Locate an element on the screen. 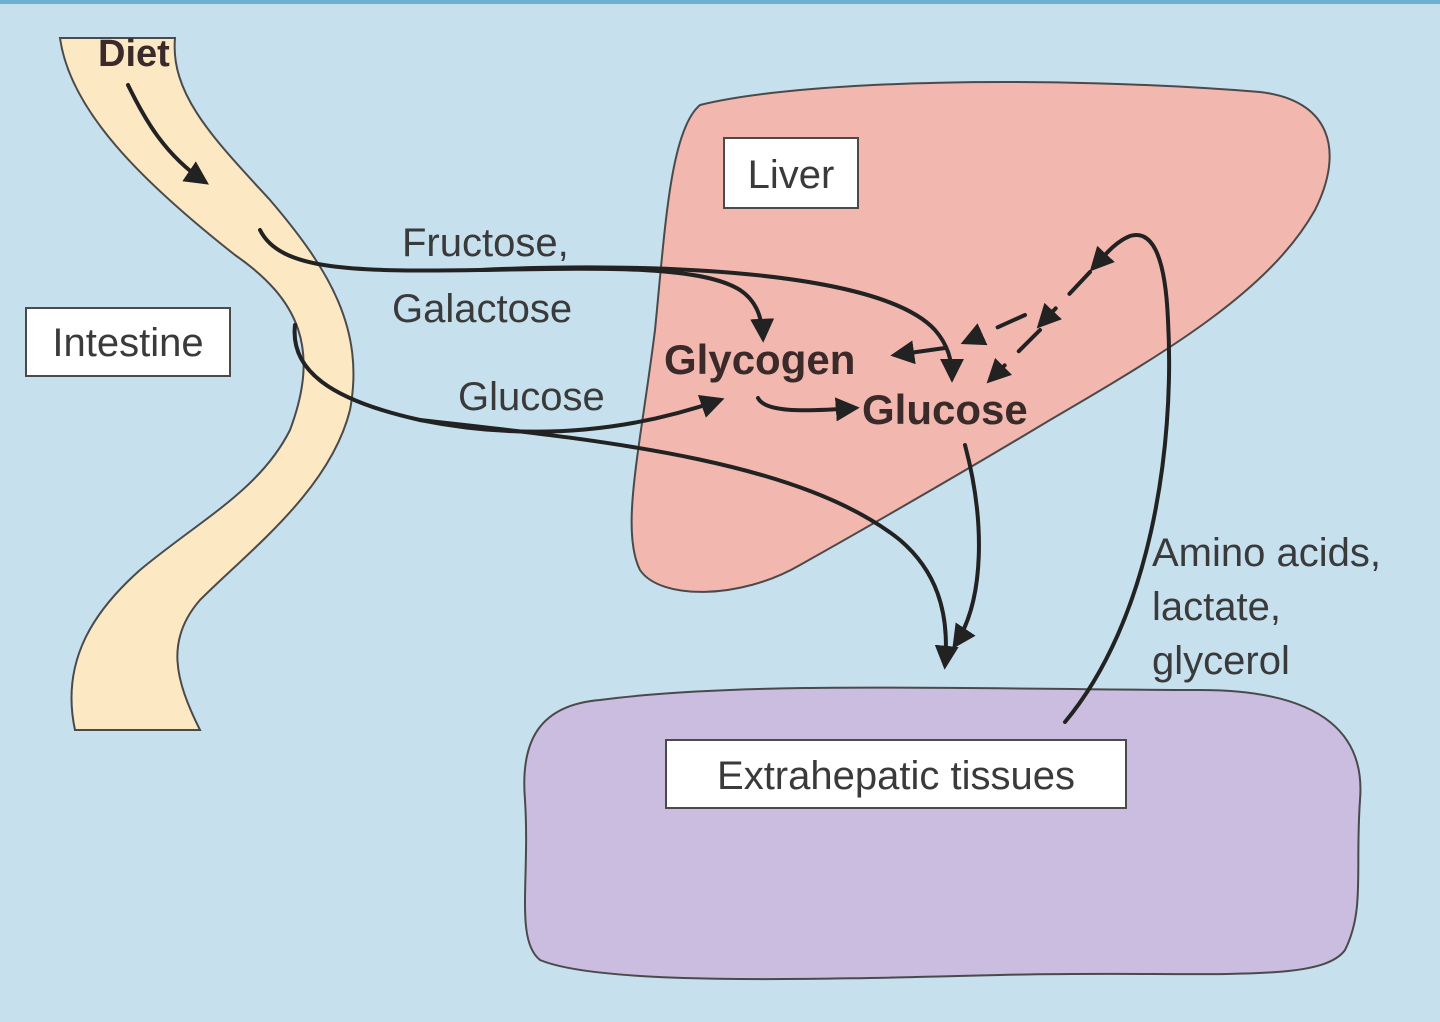  galactose-label: Galactose is located at coordinates (482, 309).